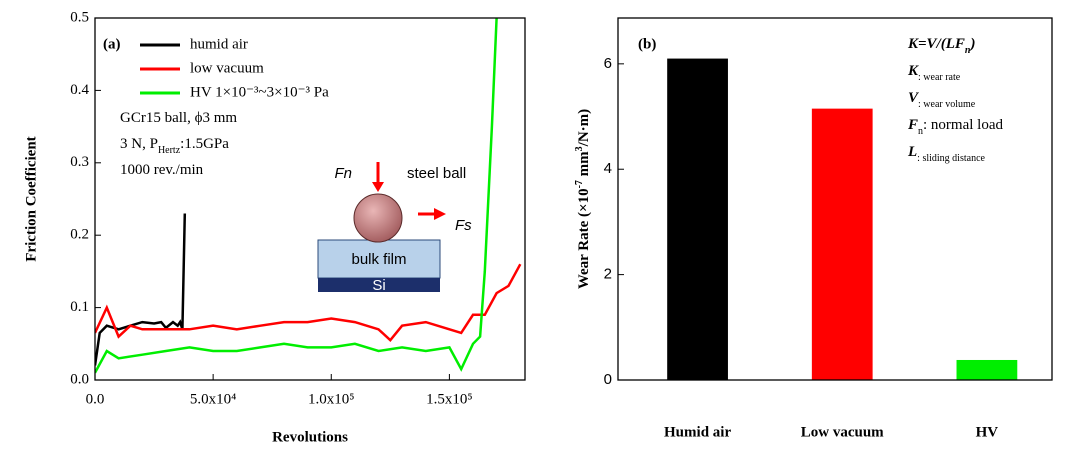  I want to click on text-segment: : wear volume, so click(947, 104).